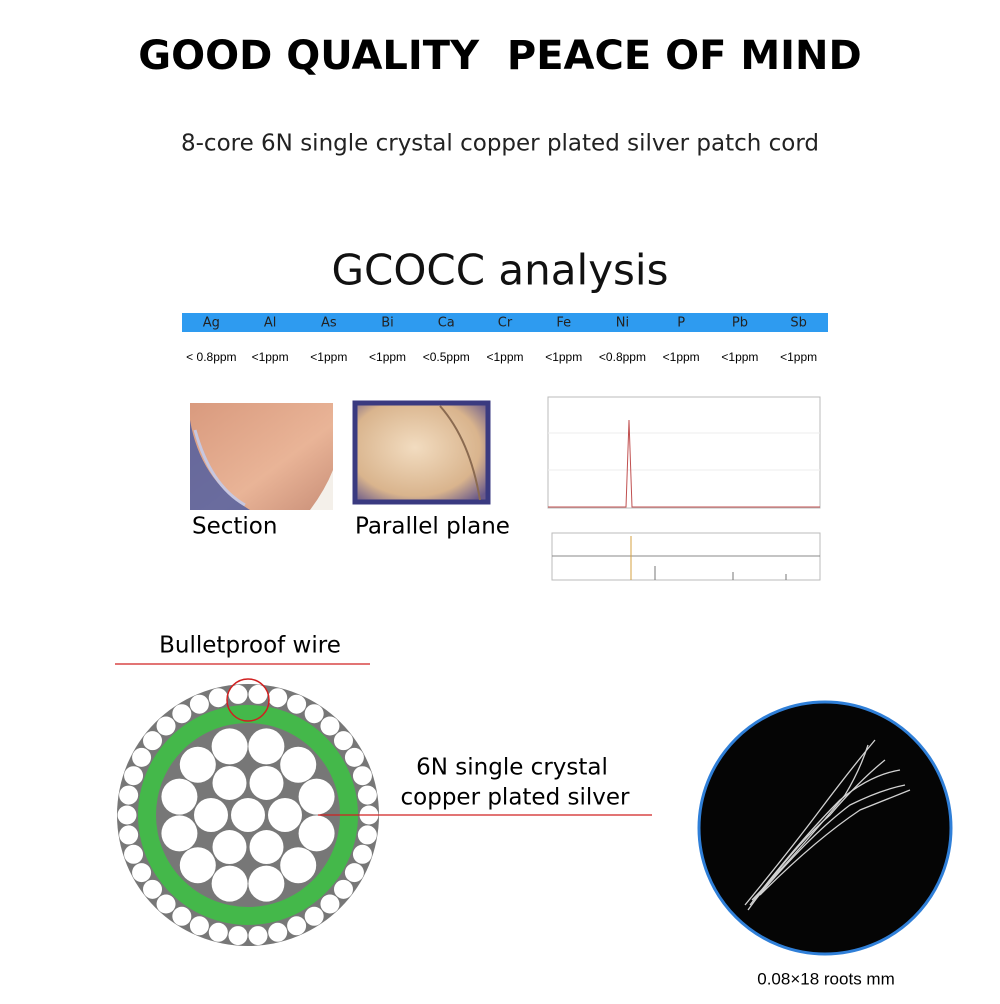 The image size is (1000, 1004). What do you see at coordinates (211, 357) in the screenshot?
I see `element-value: < 0.8ppm` at bounding box center [211, 357].